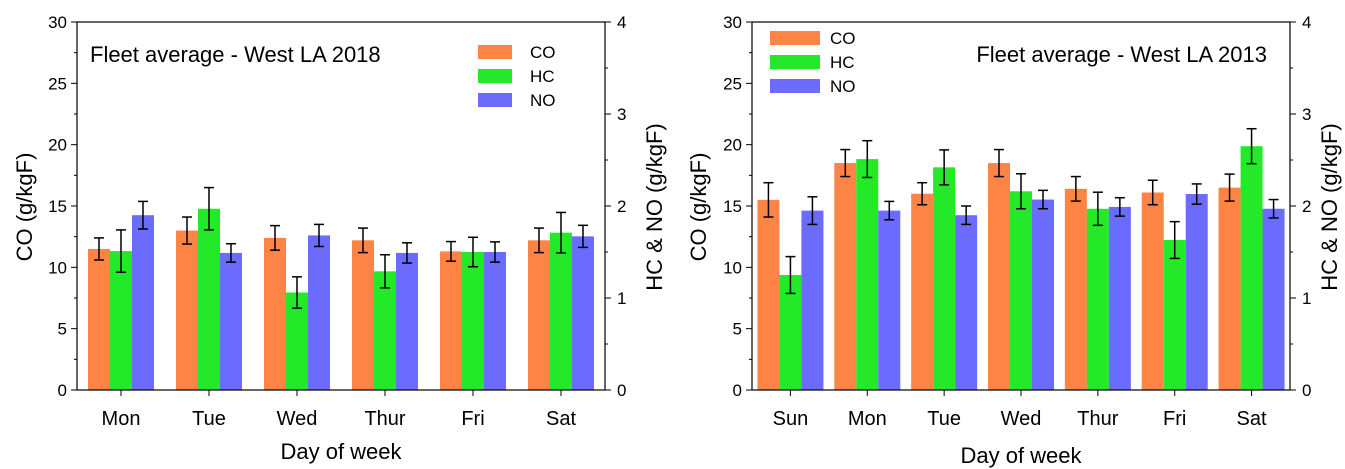 The image size is (1345, 469). Describe the element at coordinates (1097, 419) in the screenshot. I see `x-tick-label: Thur` at that location.